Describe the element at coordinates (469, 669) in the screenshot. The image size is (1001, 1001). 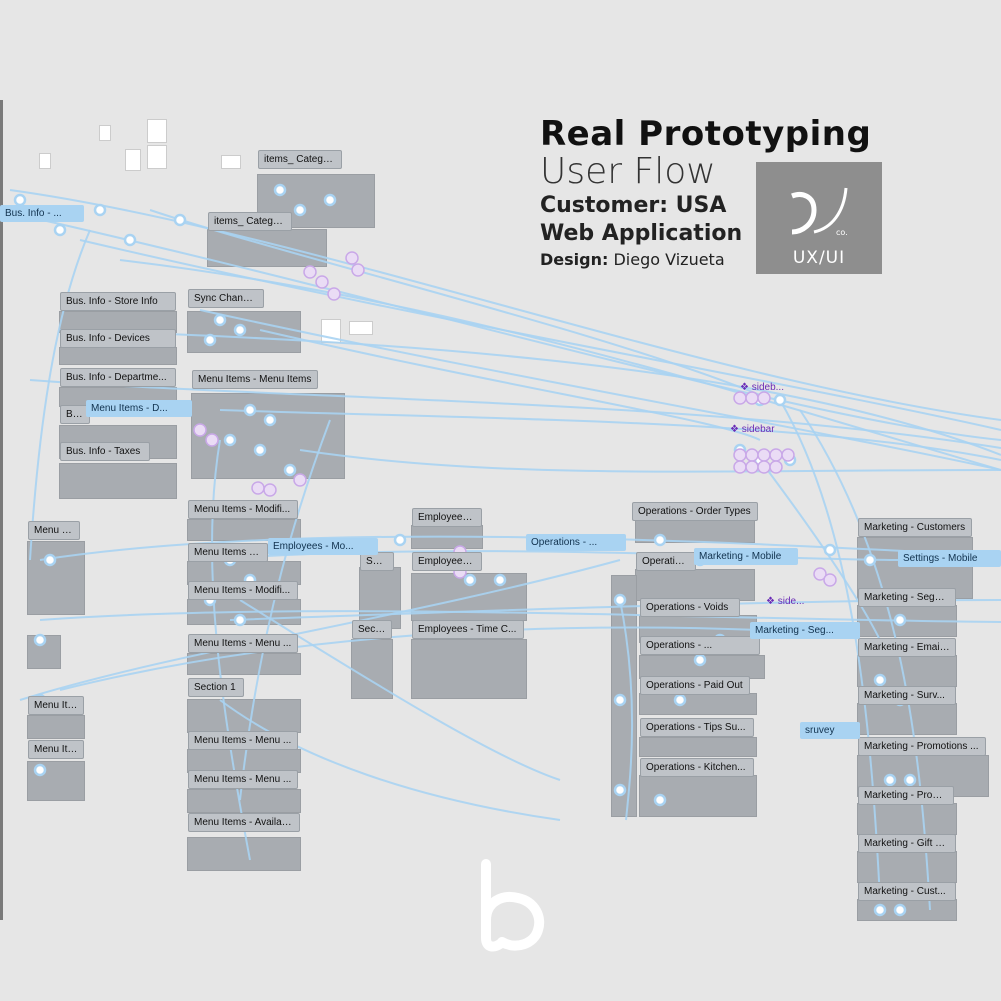
I see `frame-time-clock` at that location.